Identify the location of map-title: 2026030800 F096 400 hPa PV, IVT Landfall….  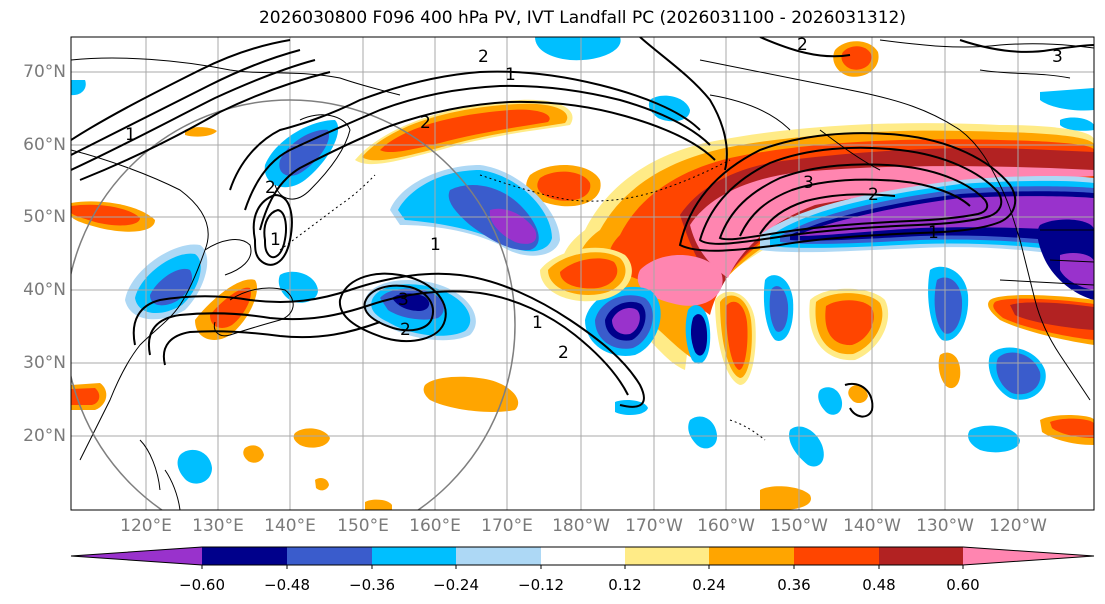
(582, 18).